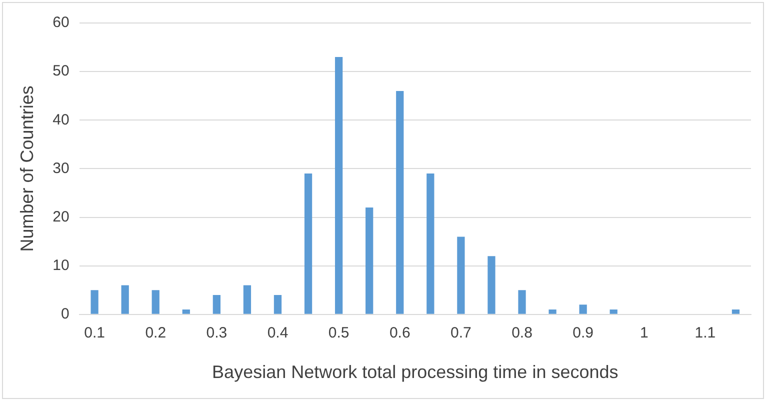 The width and height of the screenshot is (768, 403). What do you see at coordinates (155, 333) in the screenshot?
I see `x-tick-label: 0.2` at bounding box center [155, 333].